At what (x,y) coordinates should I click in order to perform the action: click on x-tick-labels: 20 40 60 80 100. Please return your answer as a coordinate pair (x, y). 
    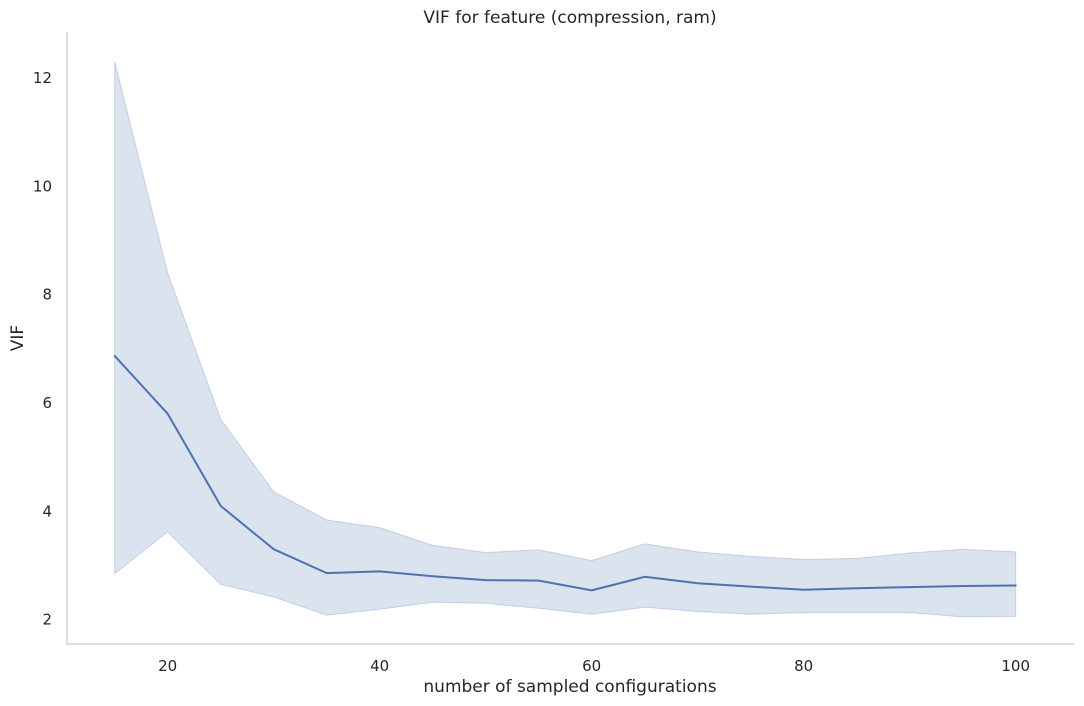
    Looking at the image, I should click on (594, 666).